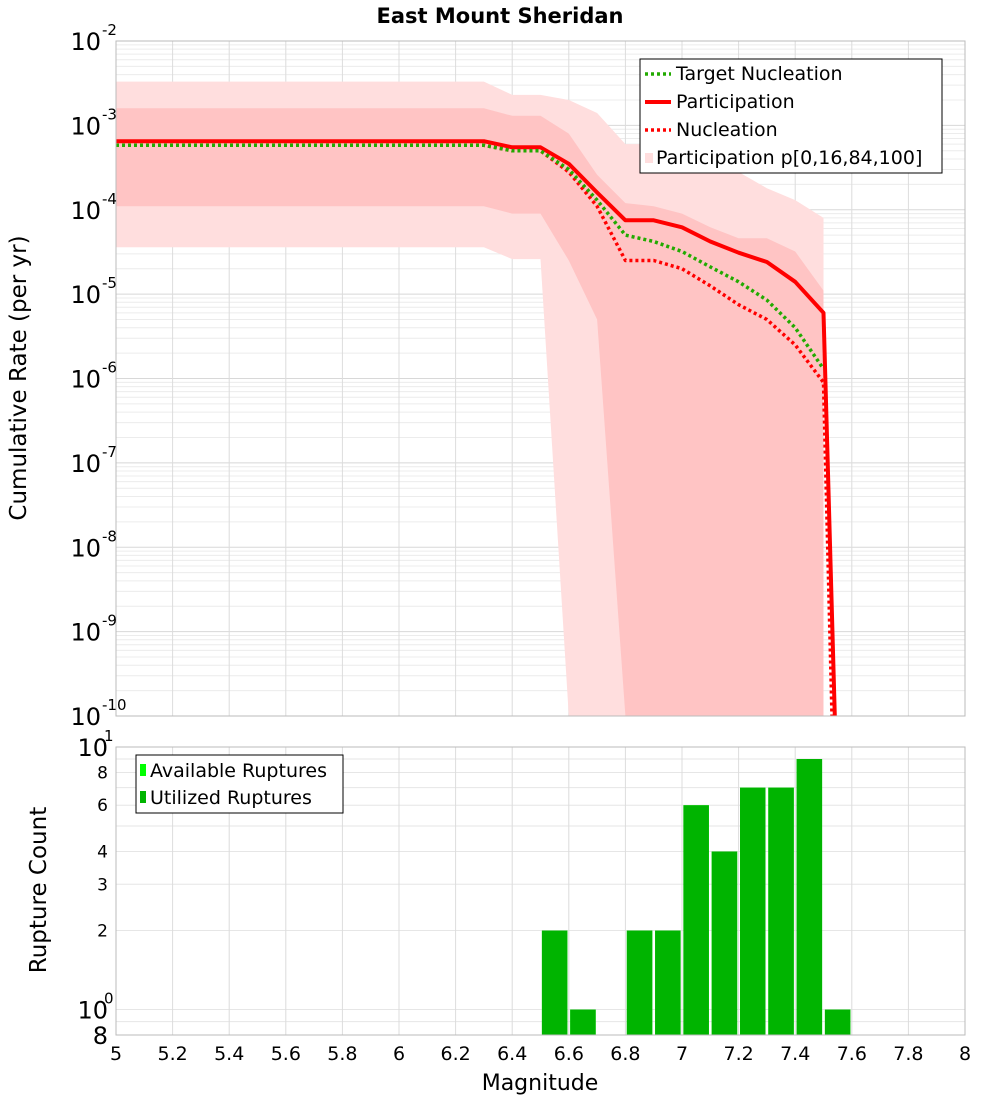 The width and height of the screenshot is (1000, 1100). What do you see at coordinates (569, 1054) in the screenshot?
I see `x-tick-label: 6.6` at bounding box center [569, 1054].